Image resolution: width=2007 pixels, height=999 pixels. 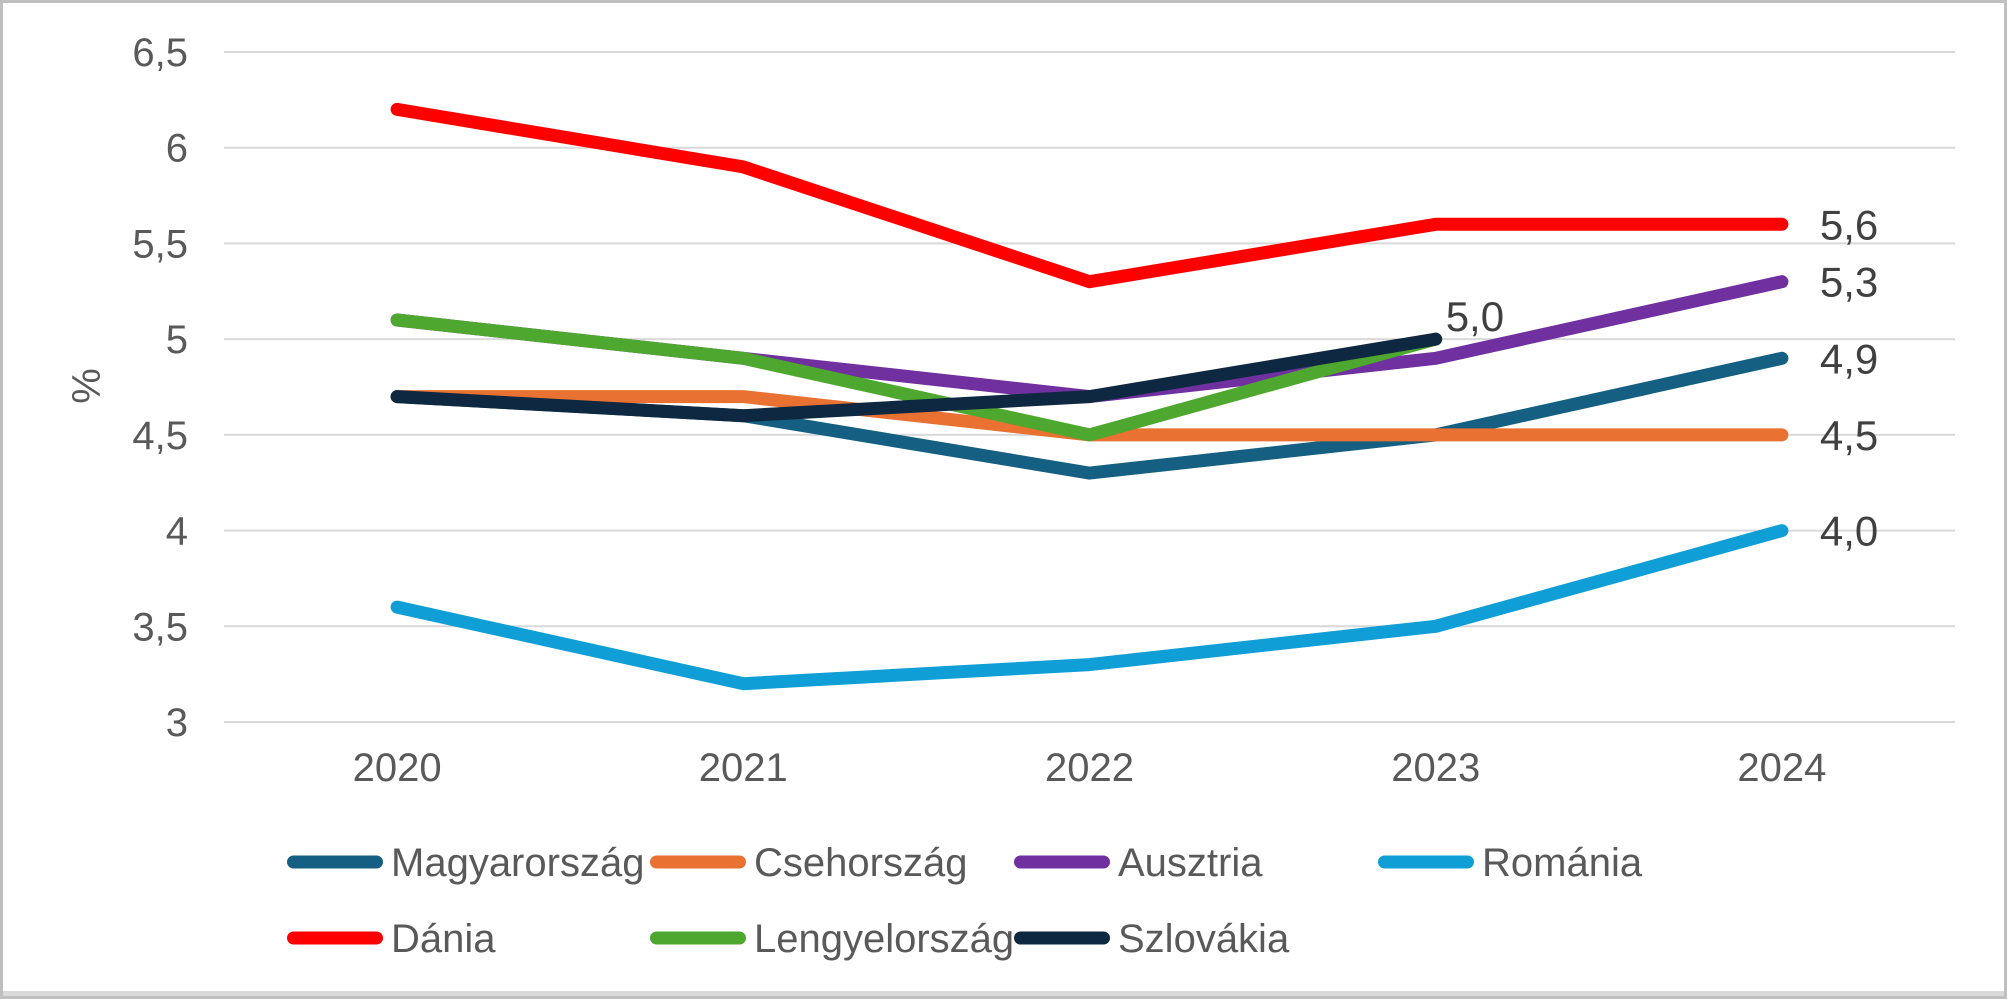 What do you see at coordinates (1089, 195) in the screenshot?
I see `series-line-dánia` at bounding box center [1089, 195].